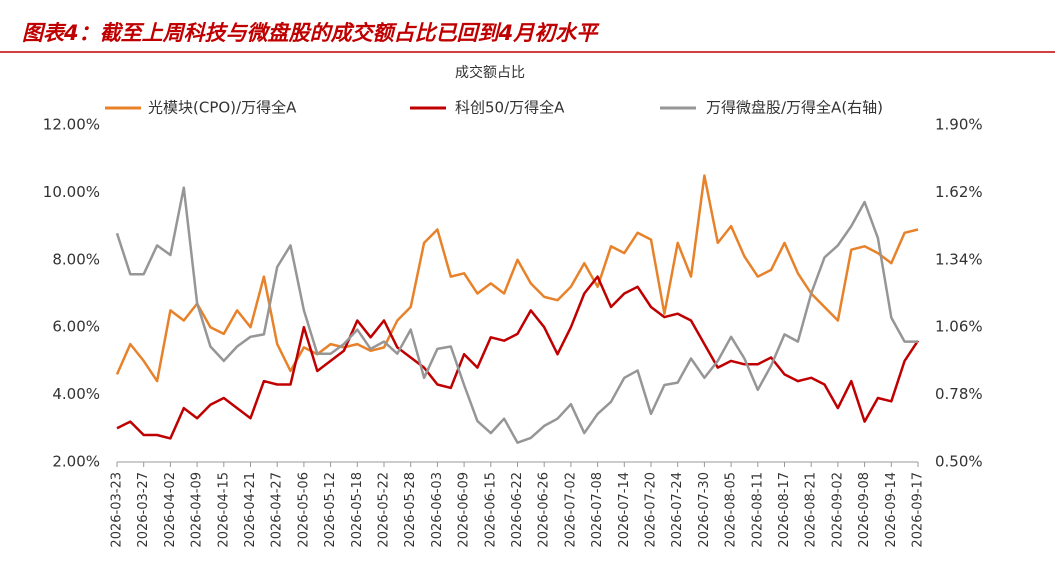 This screenshot has width=1055, height=582. What do you see at coordinates (959, 259) in the screenshot?
I see `y2-tick-label: 1.34%` at bounding box center [959, 259].